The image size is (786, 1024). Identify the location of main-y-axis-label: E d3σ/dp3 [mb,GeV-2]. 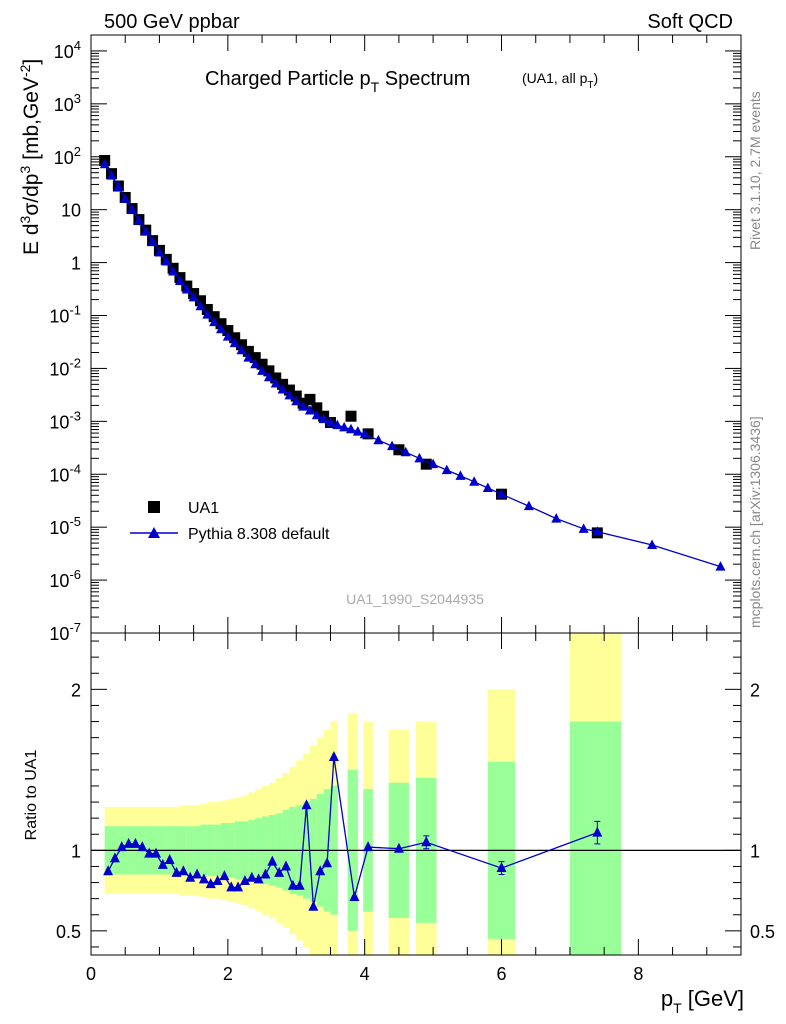
(30, 157).